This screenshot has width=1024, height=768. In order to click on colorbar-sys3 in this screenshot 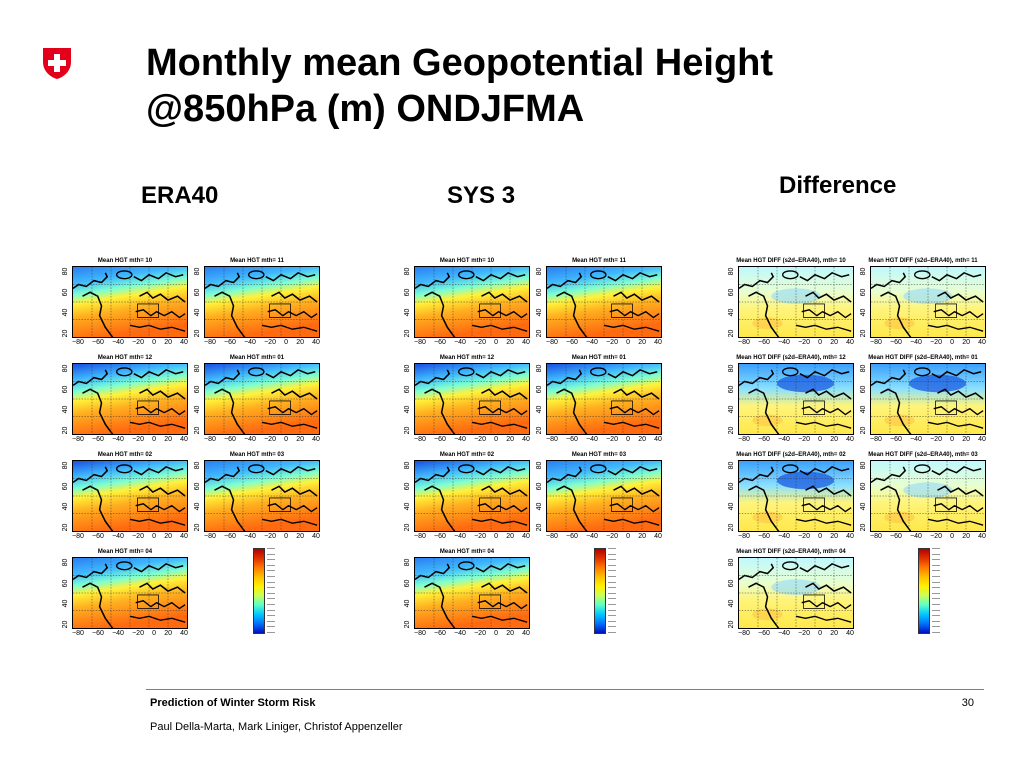, I will do `click(609, 591)`.